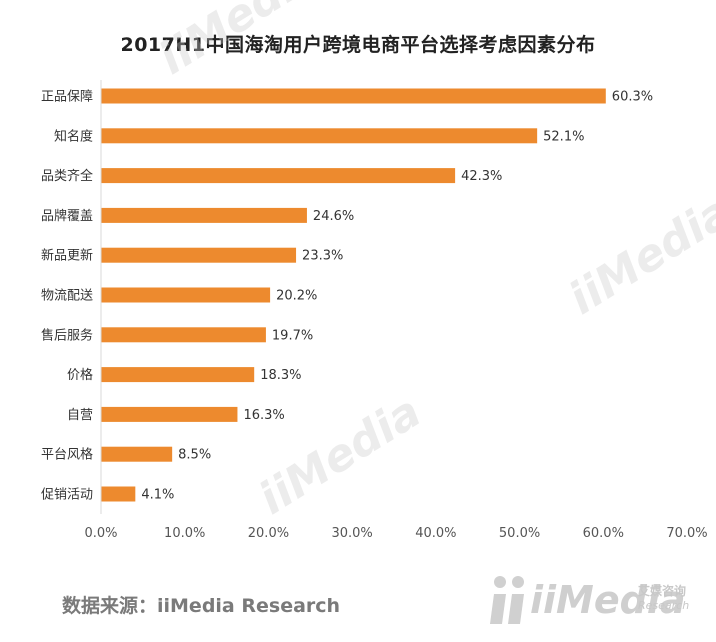 The width and height of the screenshot is (716, 642). I want to click on category-label: 正品保障, so click(67, 97).